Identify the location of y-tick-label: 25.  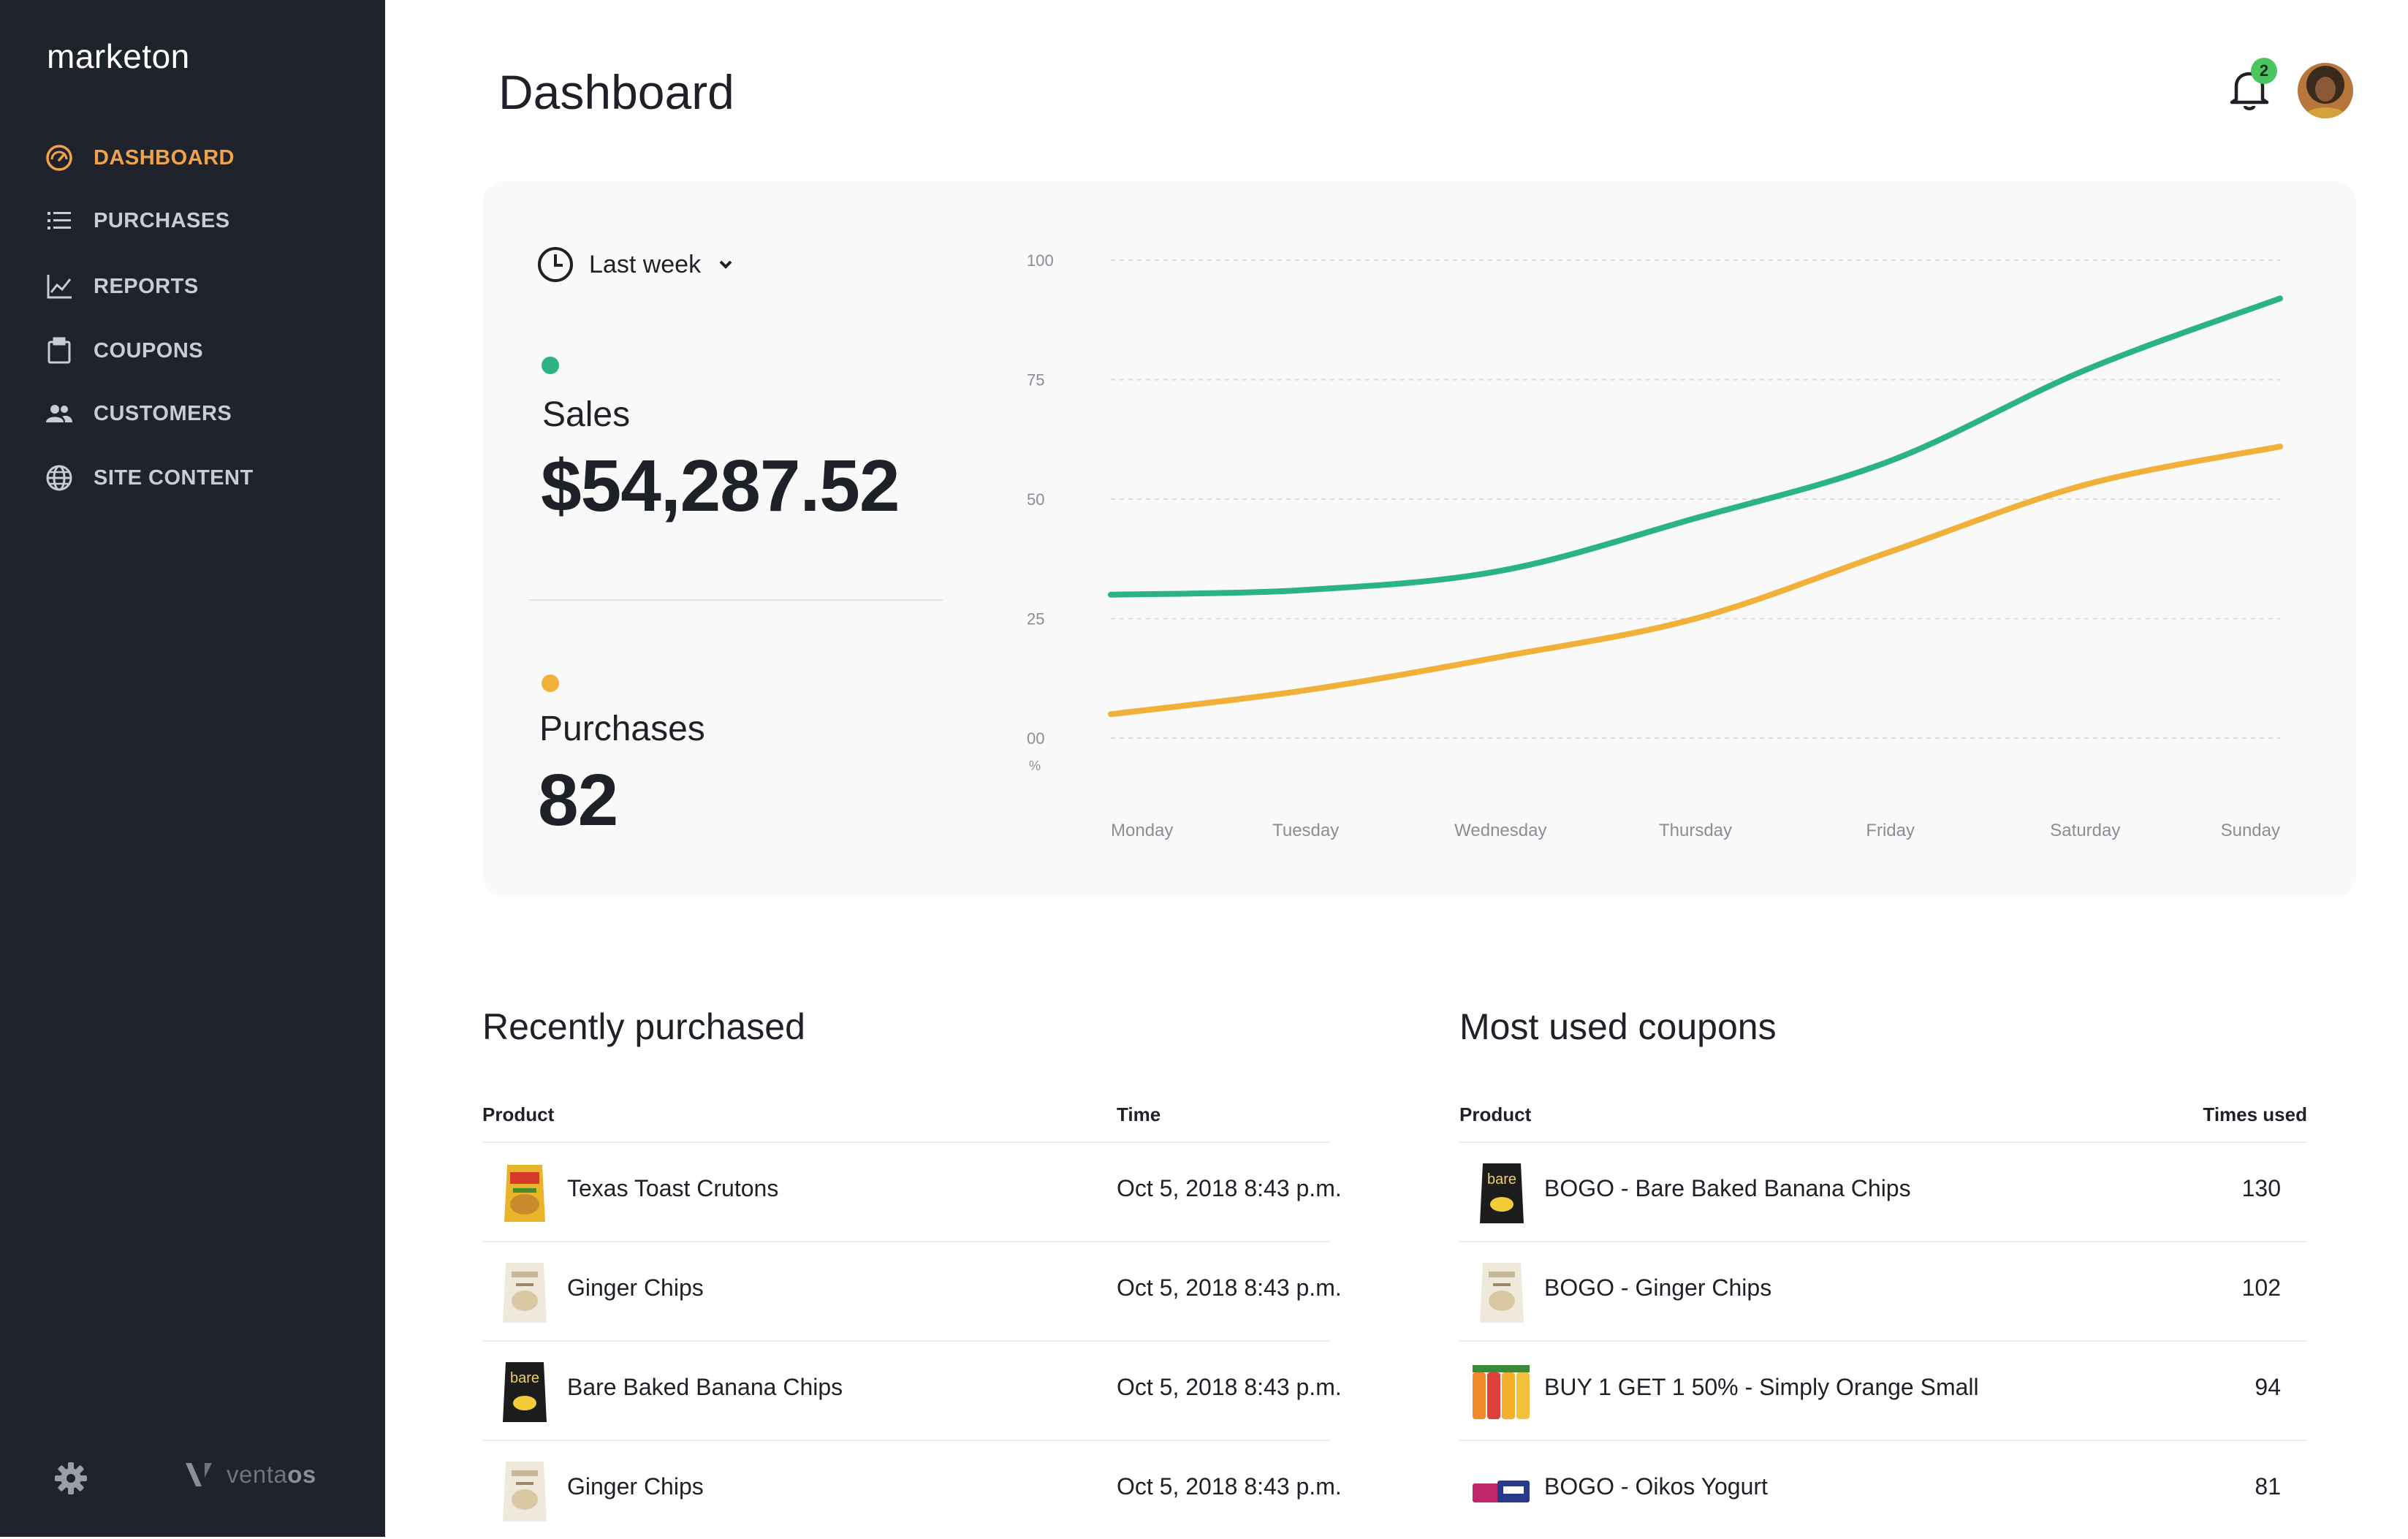
(1035, 619).